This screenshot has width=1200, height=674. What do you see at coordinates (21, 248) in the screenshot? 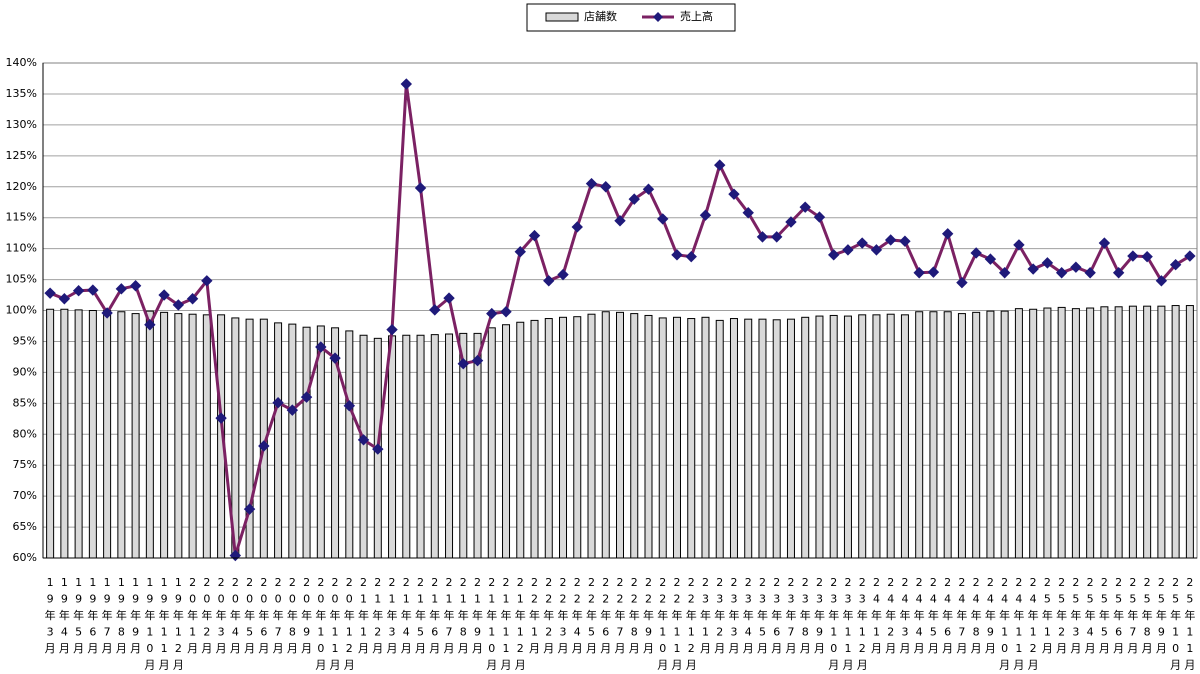
I see `y-tick-label: 110%` at bounding box center [21, 248].